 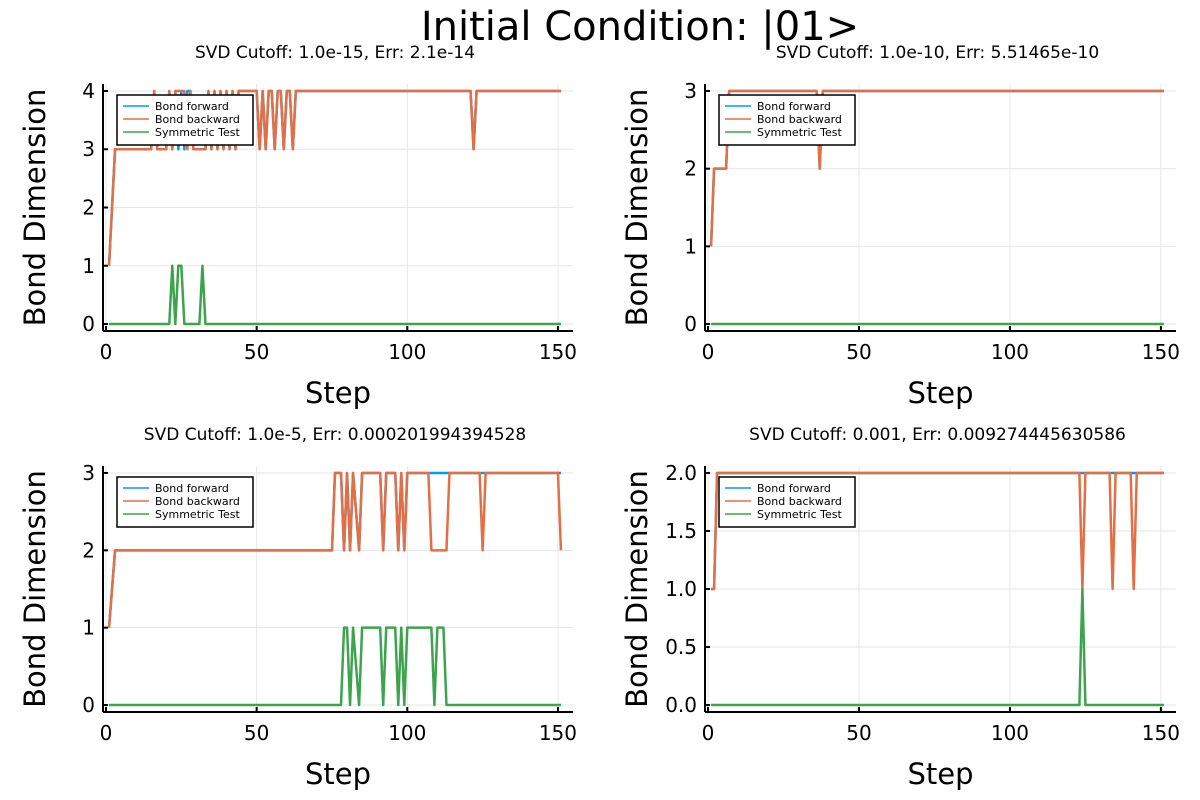 I want to click on y-tick-label: 4, so click(x=88, y=91).